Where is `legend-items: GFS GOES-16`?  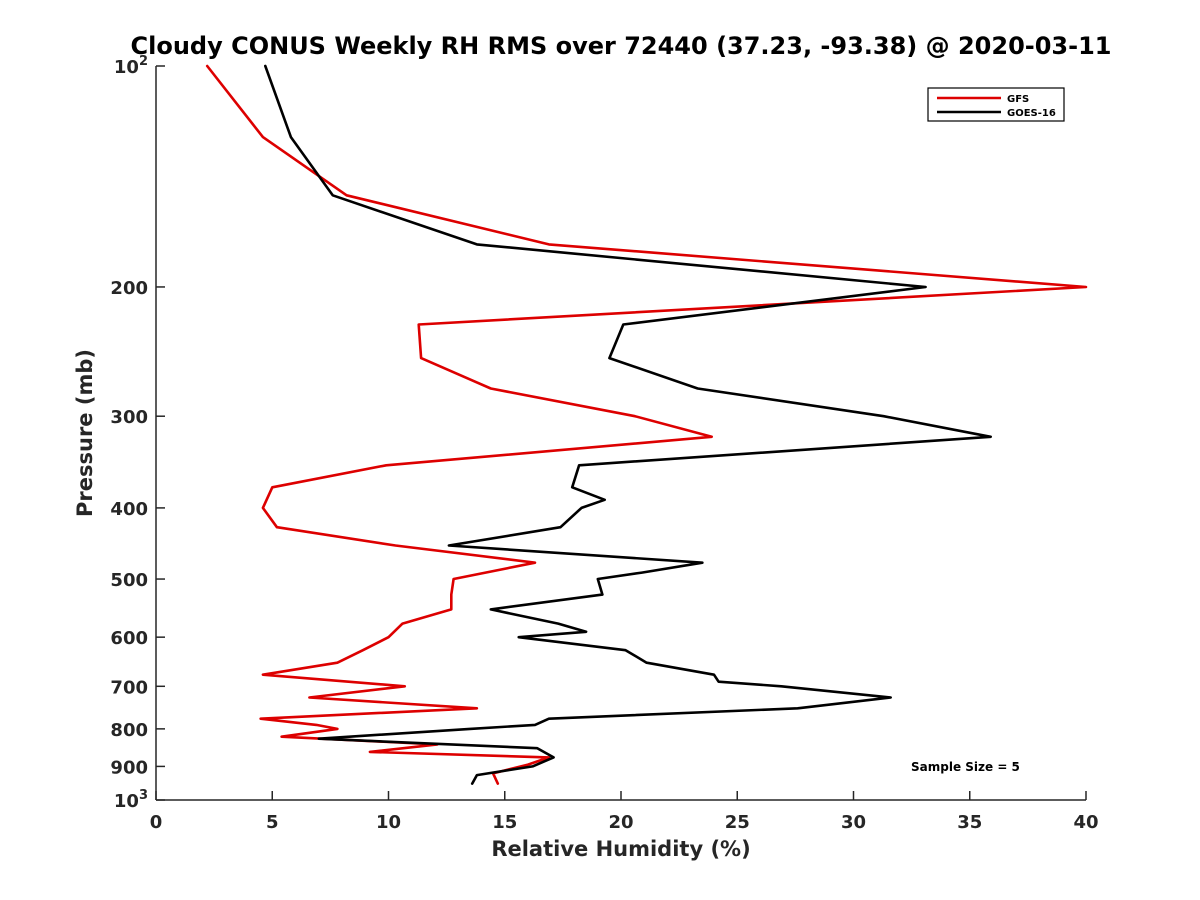 legend-items: GFS GOES-16 is located at coordinates (996, 106).